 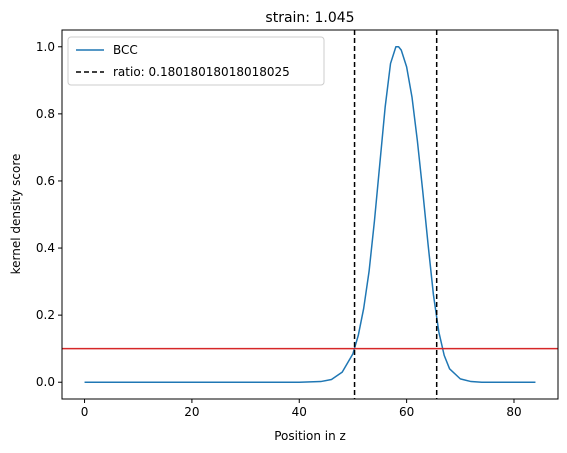 I want to click on legend-box, so click(x=196, y=61).